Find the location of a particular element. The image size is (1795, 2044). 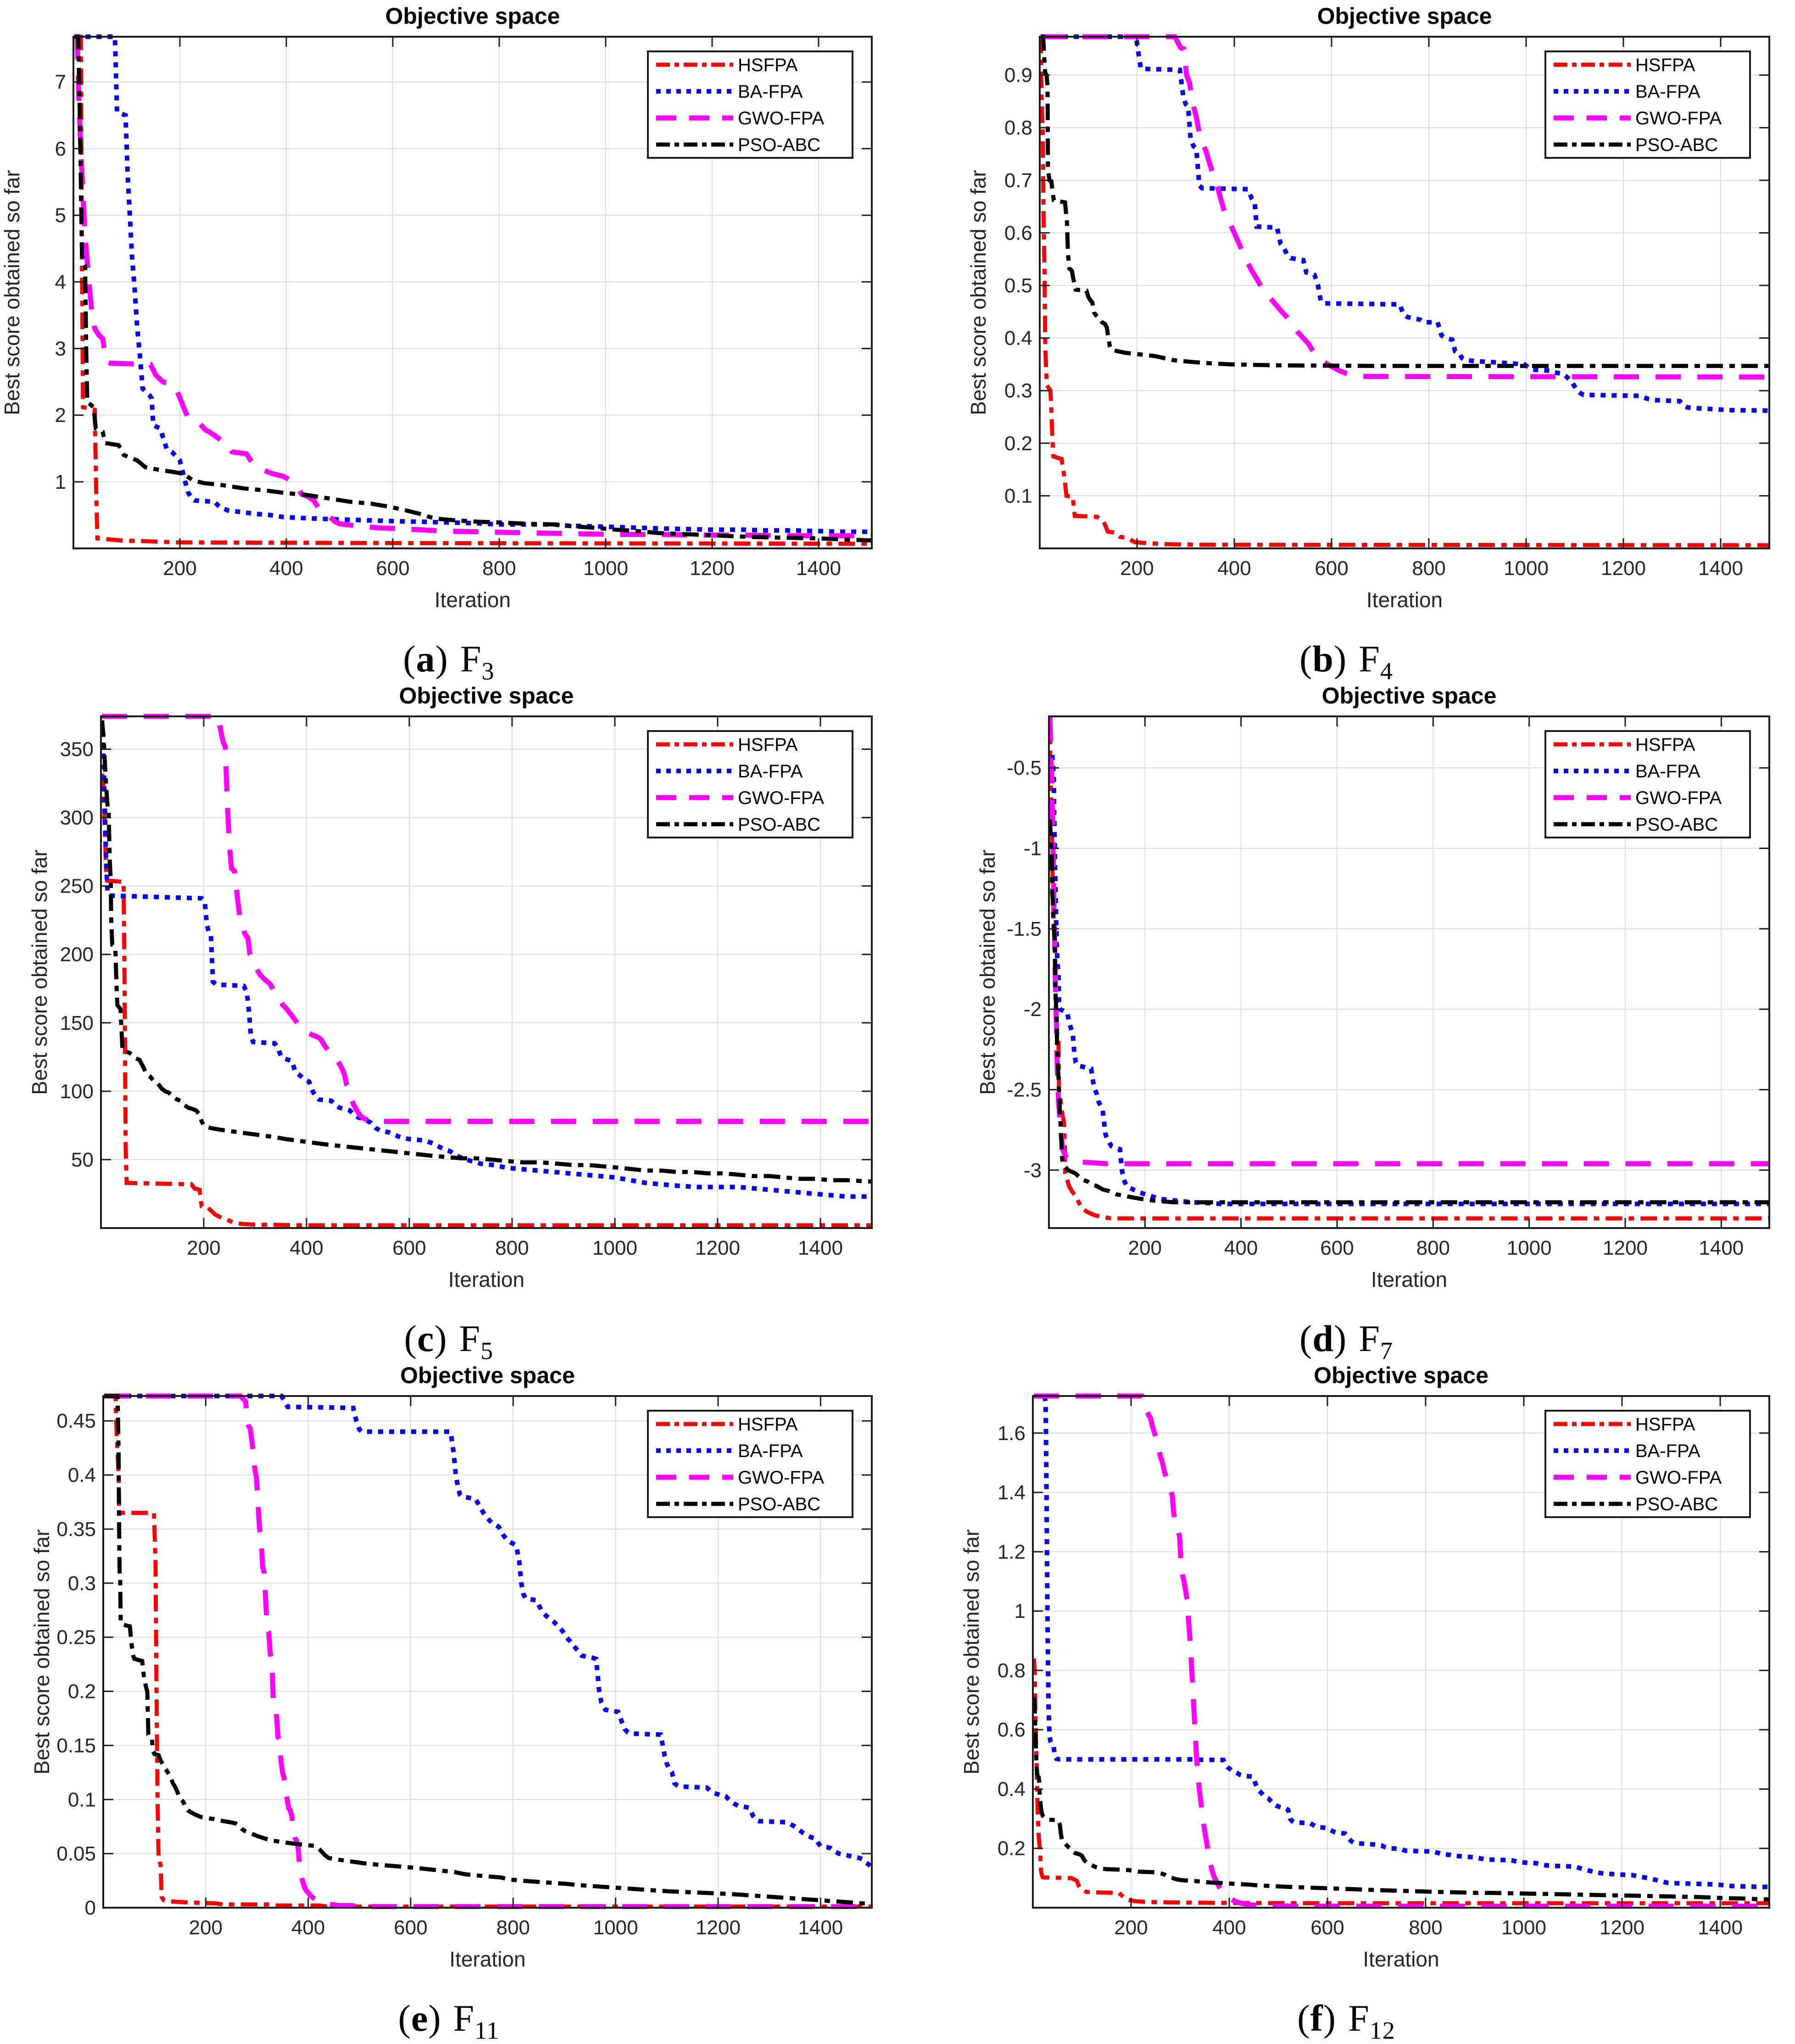

panel-caption-b: (b) F4 is located at coordinates (1346, 661).